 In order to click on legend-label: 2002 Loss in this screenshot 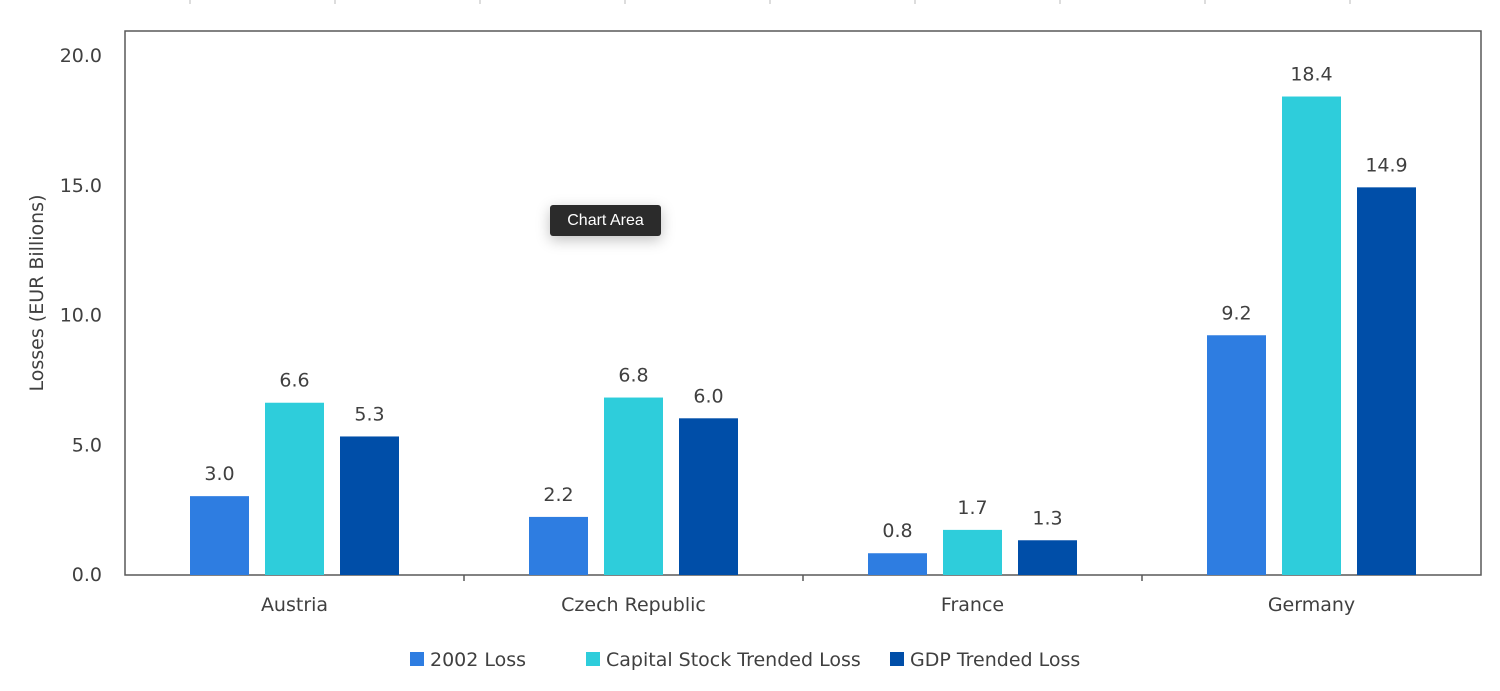, I will do `click(478, 660)`.